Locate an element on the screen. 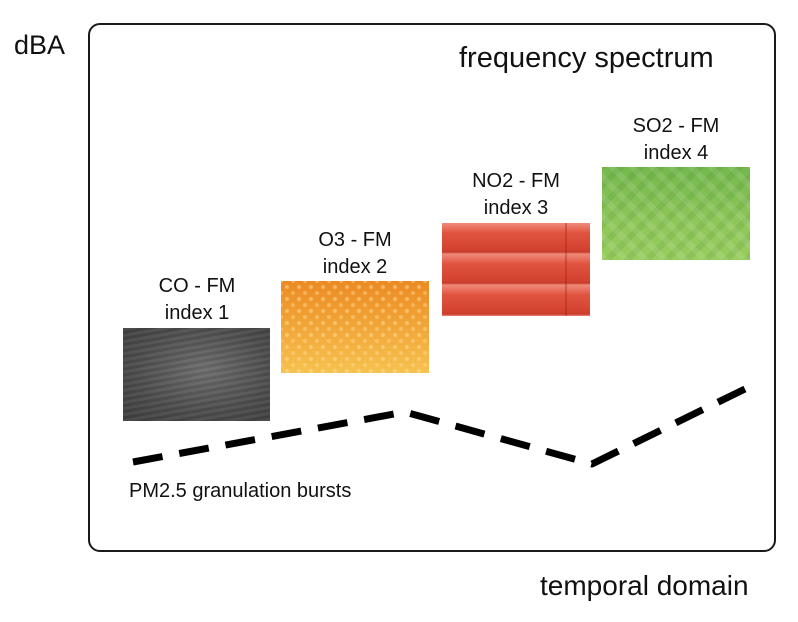  block-label-line1: CO - FM is located at coordinates (197, 286).